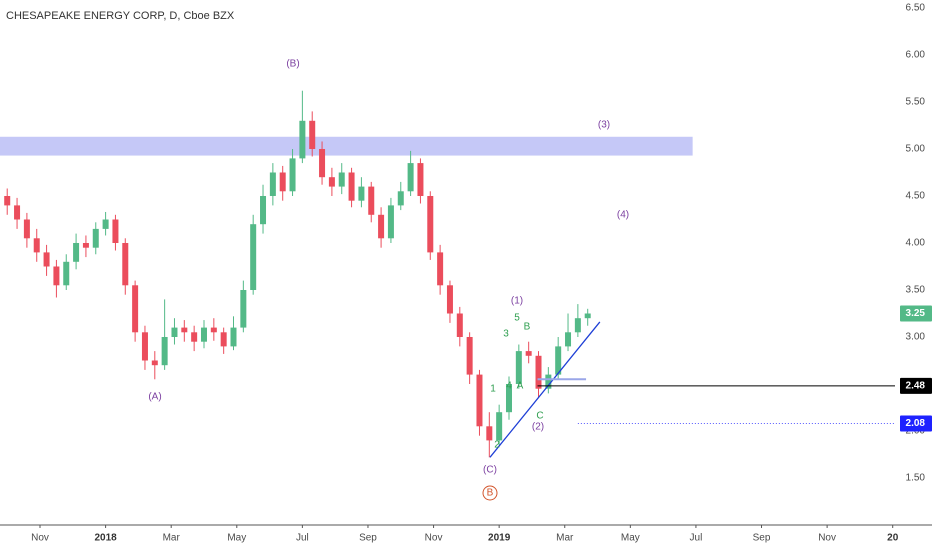  Describe the element at coordinates (490, 470) in the screenshot. I see `wave-label: (C)` at that location.